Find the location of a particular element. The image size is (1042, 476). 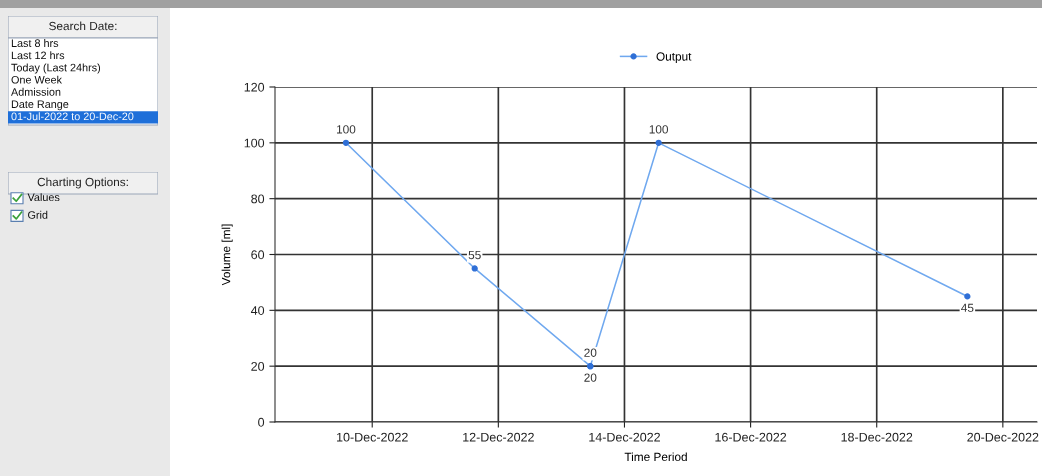

y-tick-label: 40 is located at coordinates (257, 310).